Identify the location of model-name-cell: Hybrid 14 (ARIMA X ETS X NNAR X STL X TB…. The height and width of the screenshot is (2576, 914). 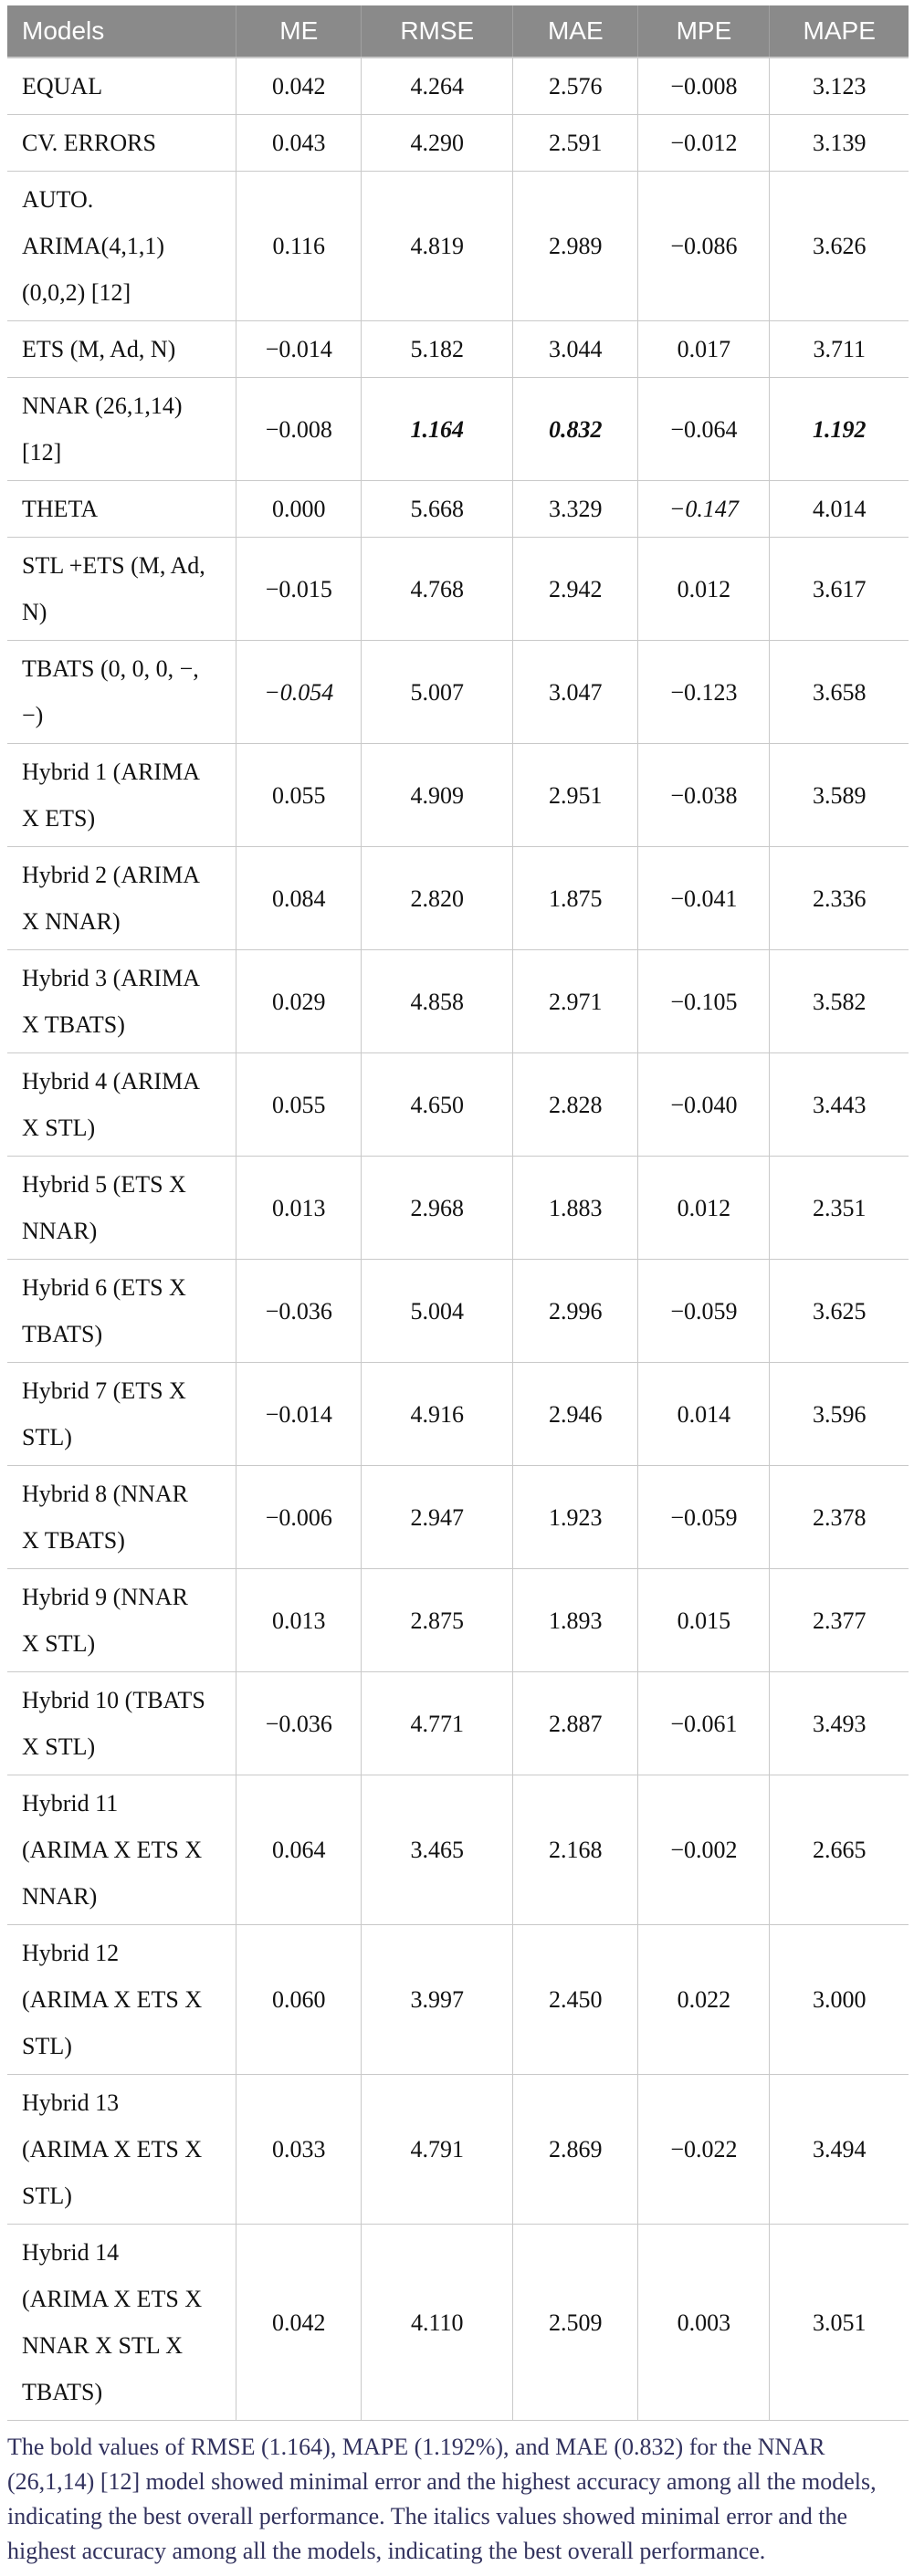
(122, 2323).